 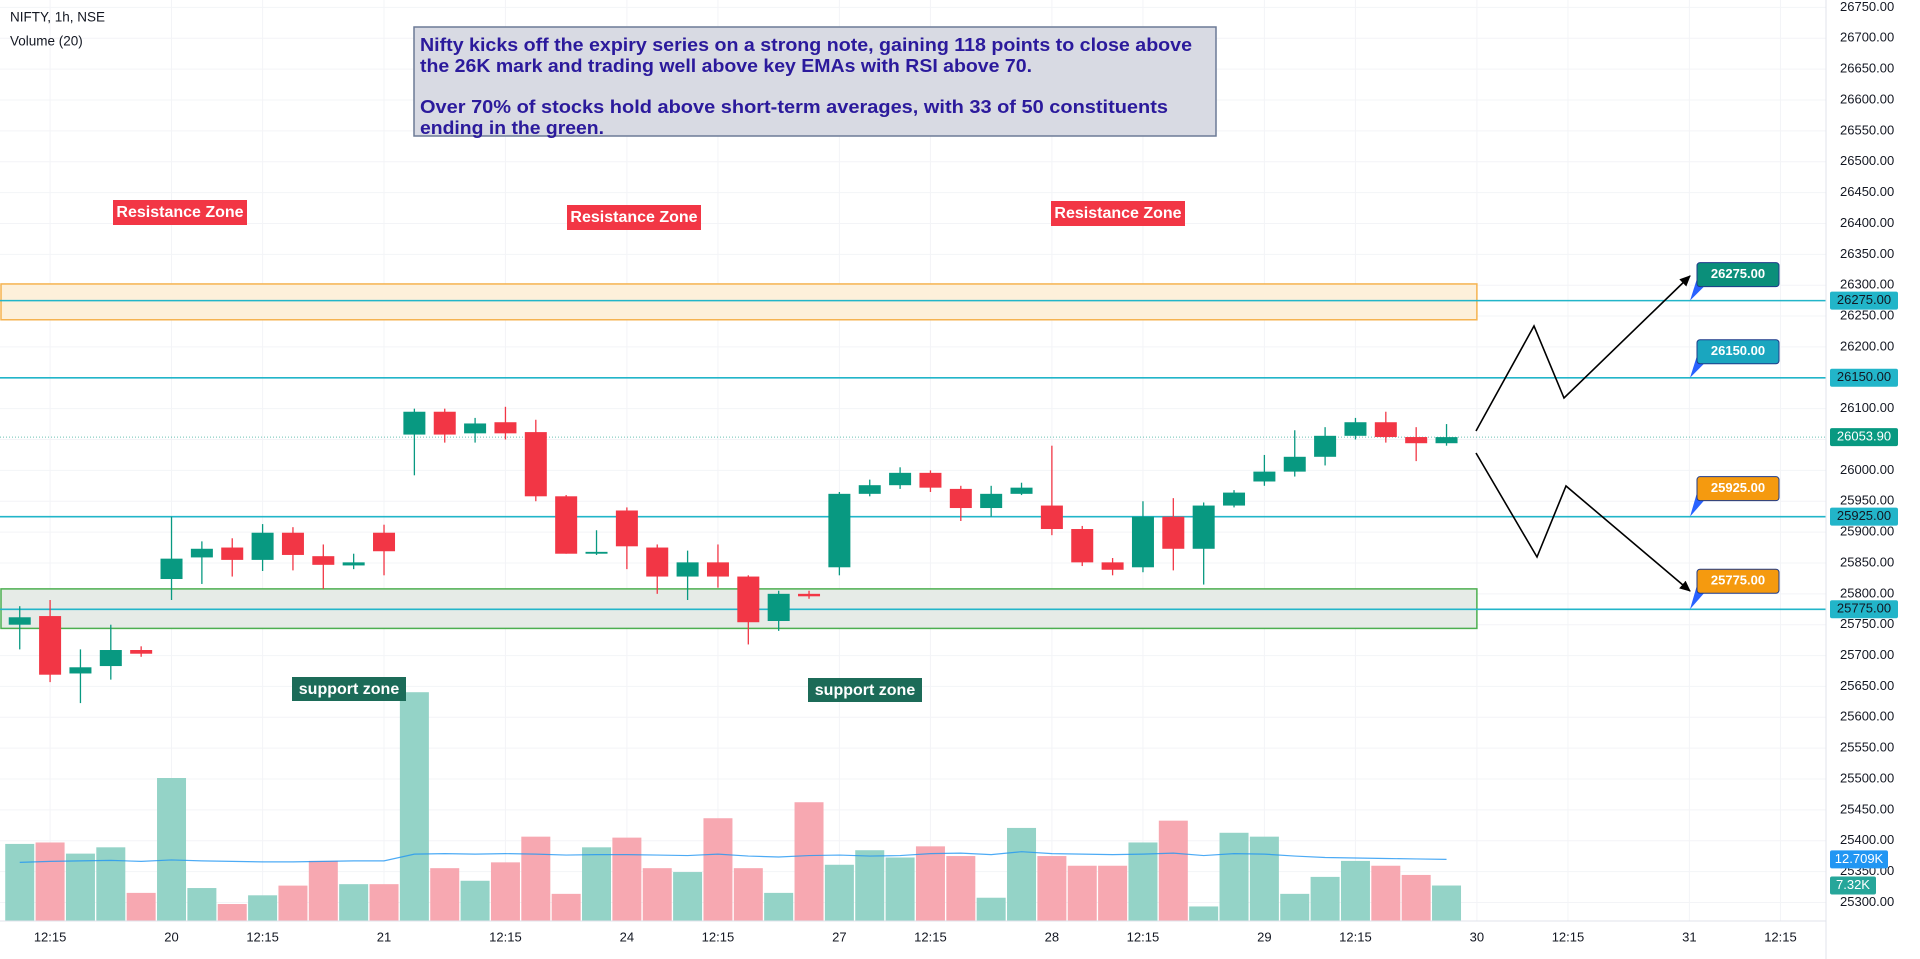 What do you see at coordinates (1864, 299) in the screenshot?
I see `level-axis-label: 26275.00` at bounding box center [1864, 299].